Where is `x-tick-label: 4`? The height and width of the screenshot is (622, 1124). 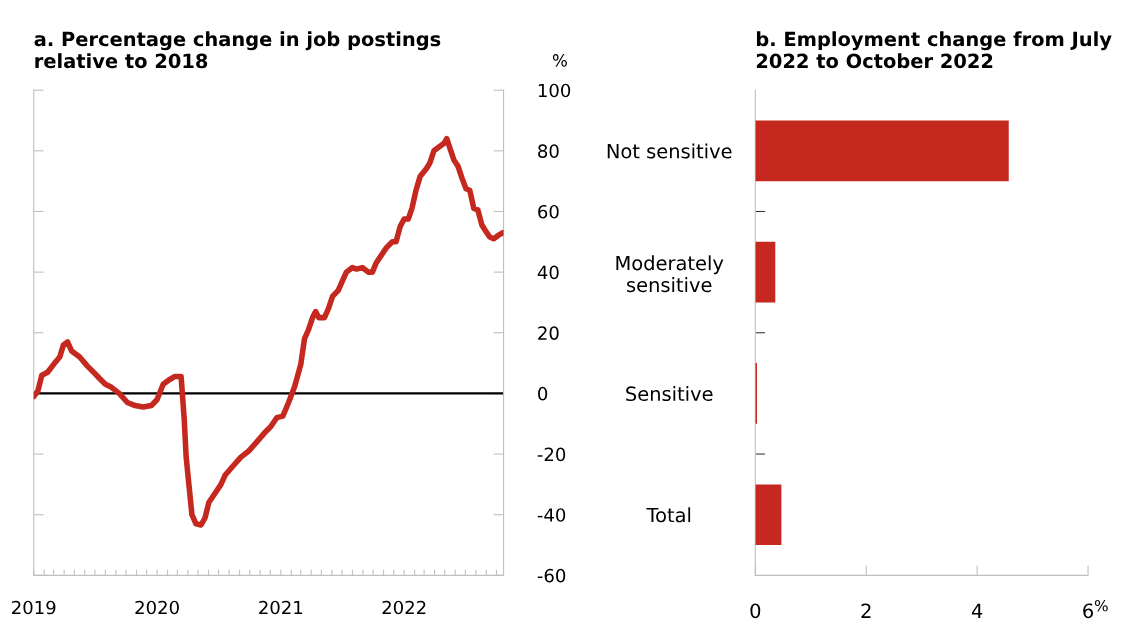
x-tick-label: 4 is located at coordinates (977, 610).